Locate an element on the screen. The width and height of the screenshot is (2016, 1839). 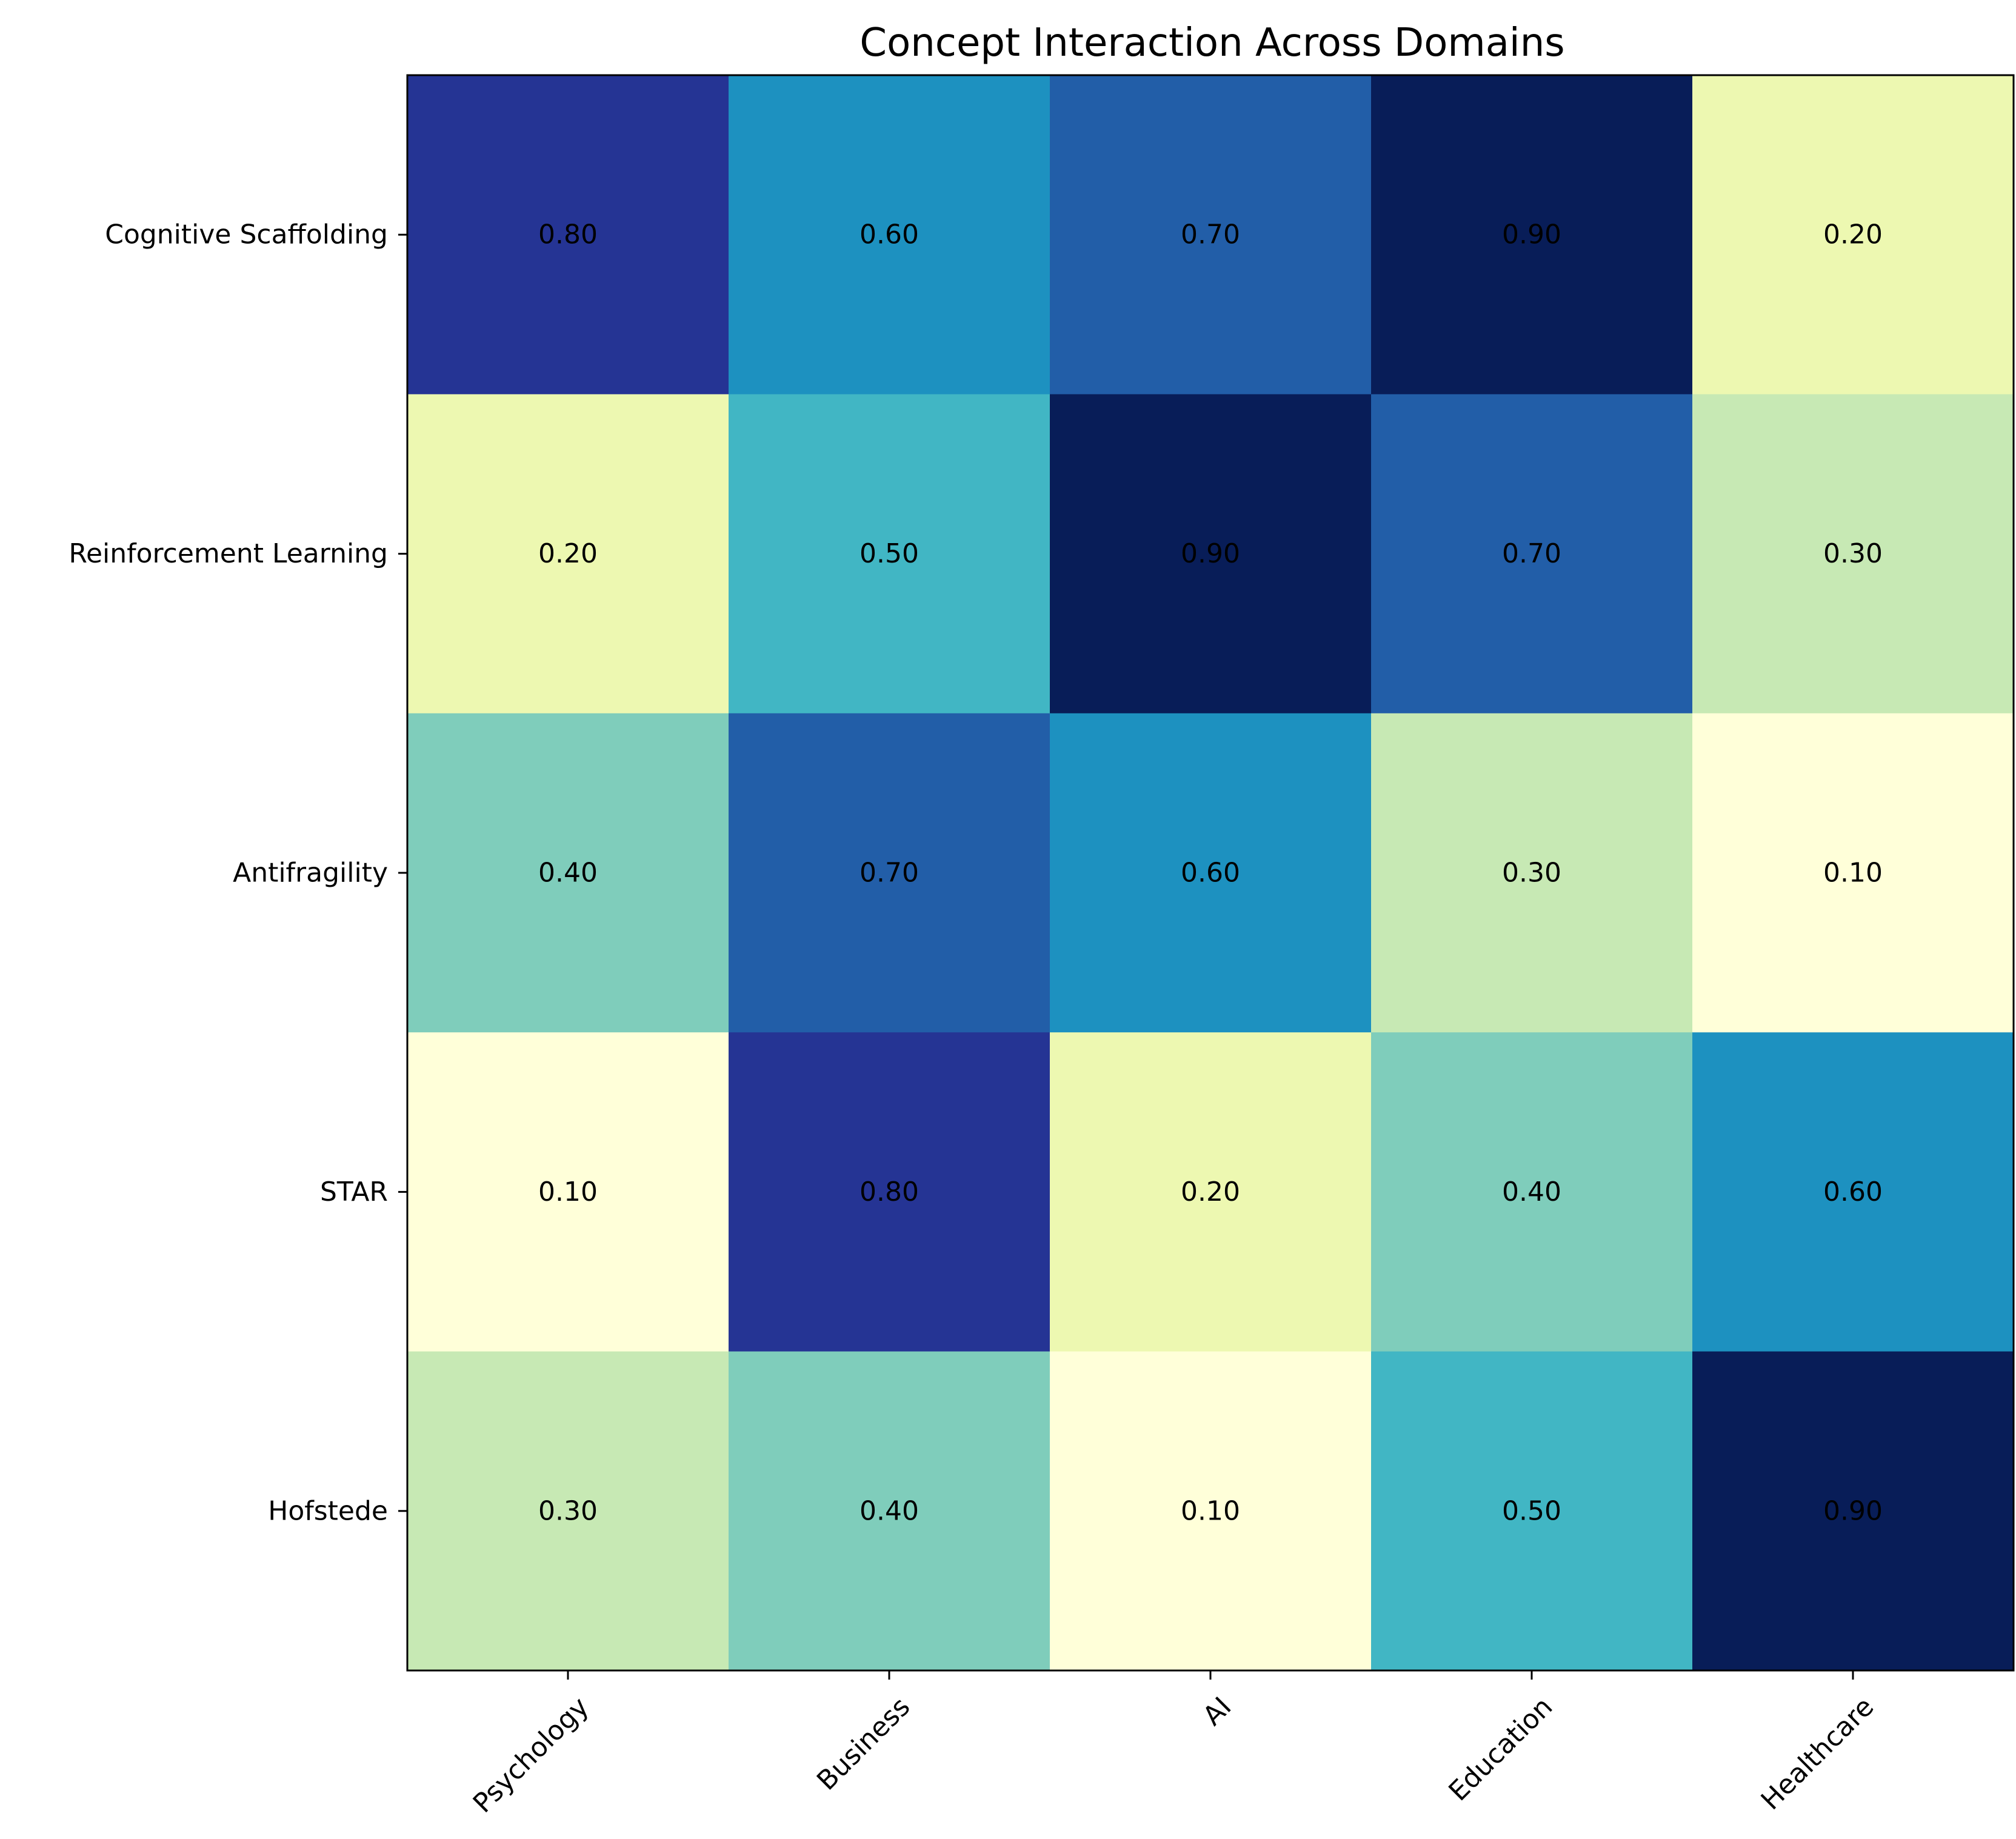
y-tick-label: Cognitive Scaffolding is located at coordinates (246, 234).